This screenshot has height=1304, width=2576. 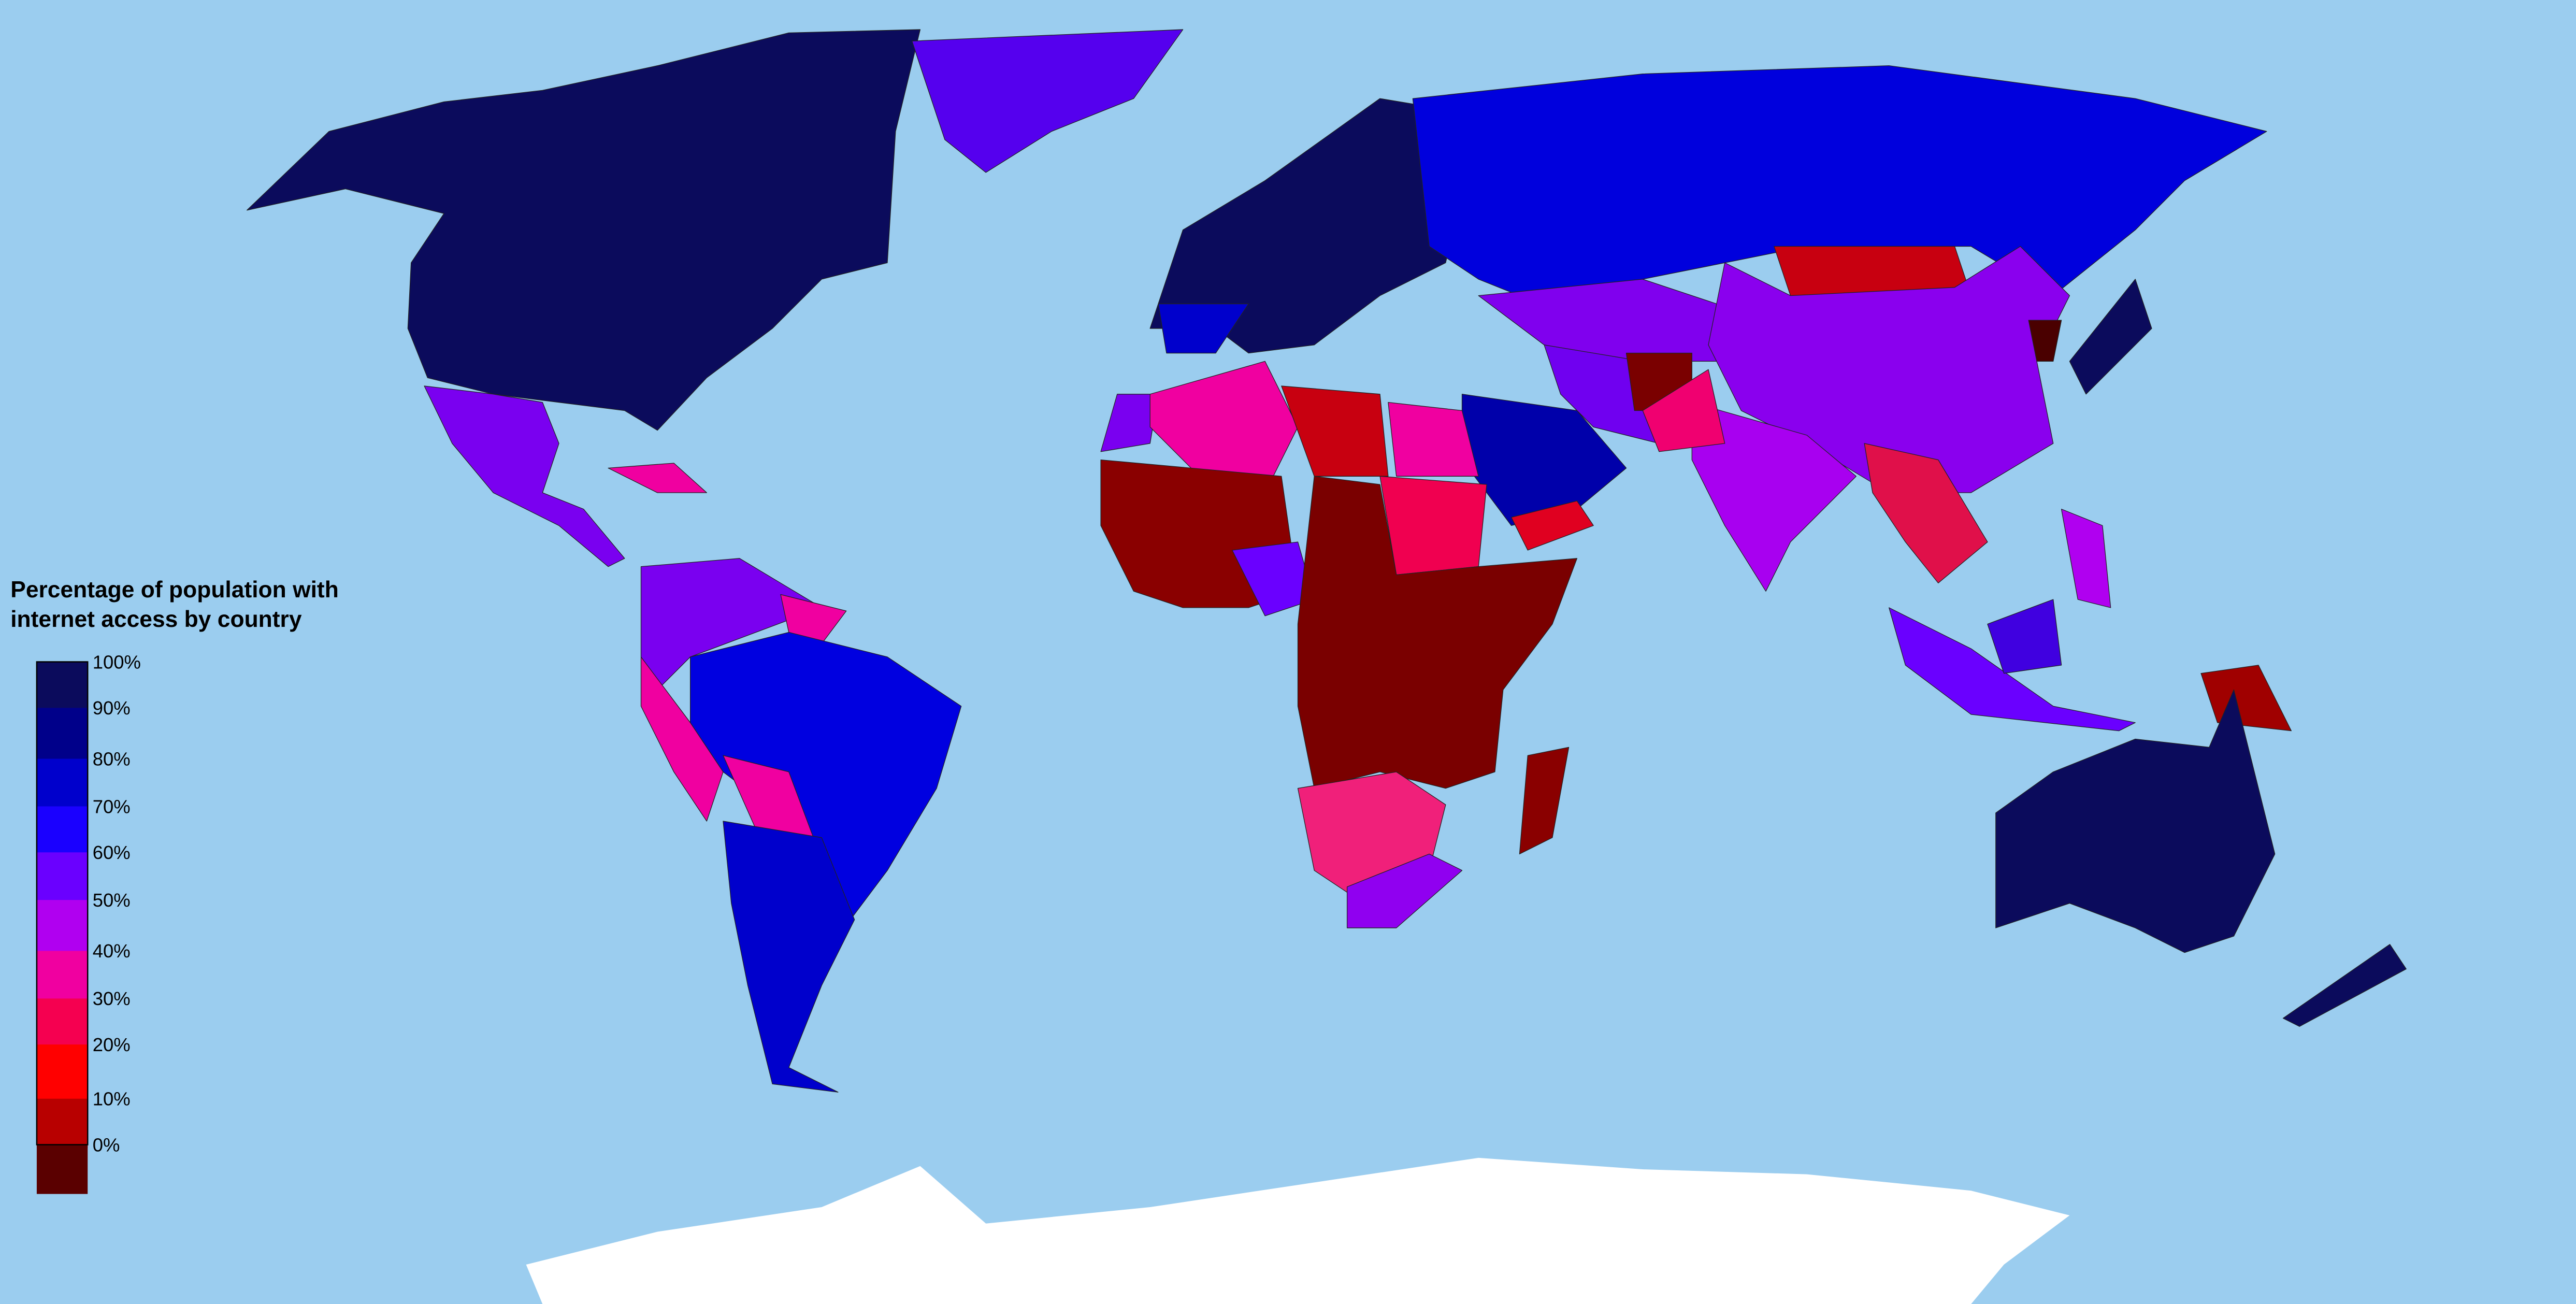 What do you see at coordinates (584, 230) in the screenshot?
I see `north-america` at bounding box center [584, 230].